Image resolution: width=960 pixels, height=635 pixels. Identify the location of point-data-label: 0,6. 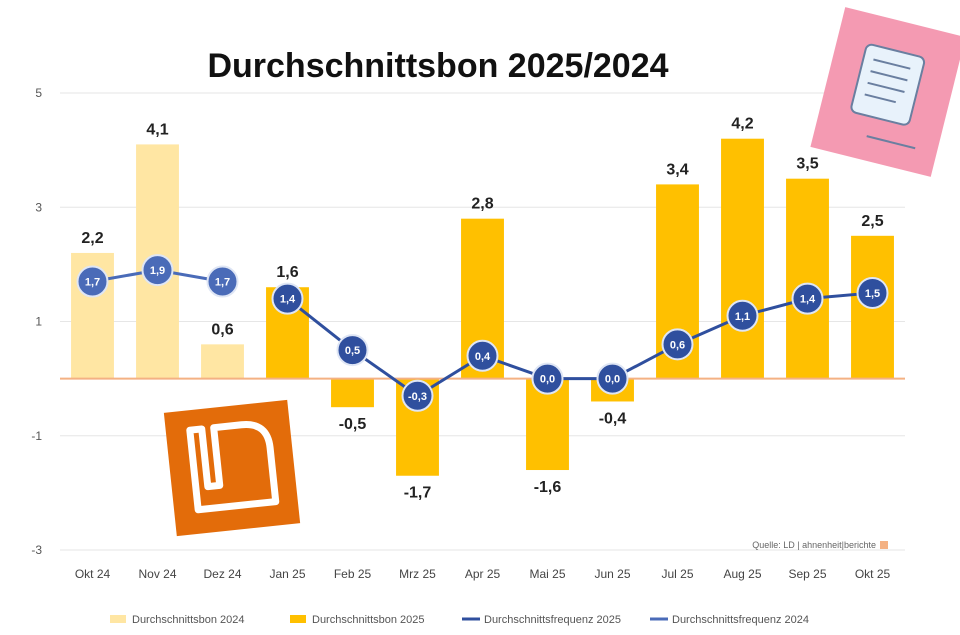
(677, 345).